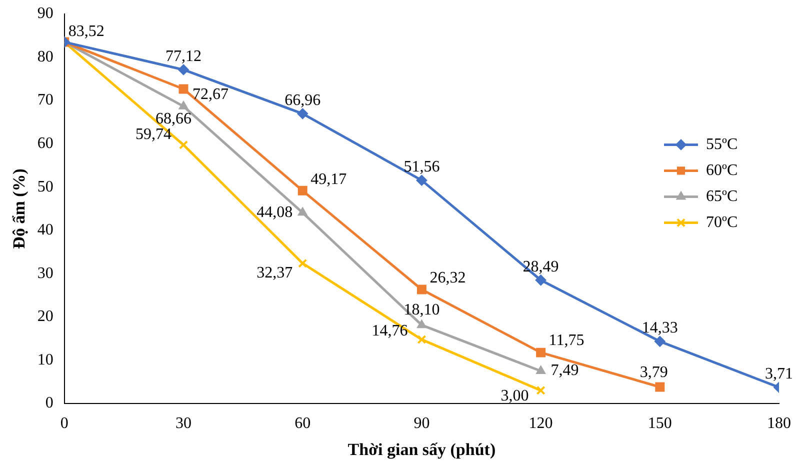 The width and height of the screenshot is (797, 467). What do you see at coordinates (64, 423) in the screenshot?
I see `x-tick-label: 0` at bounding box center [64, 423].